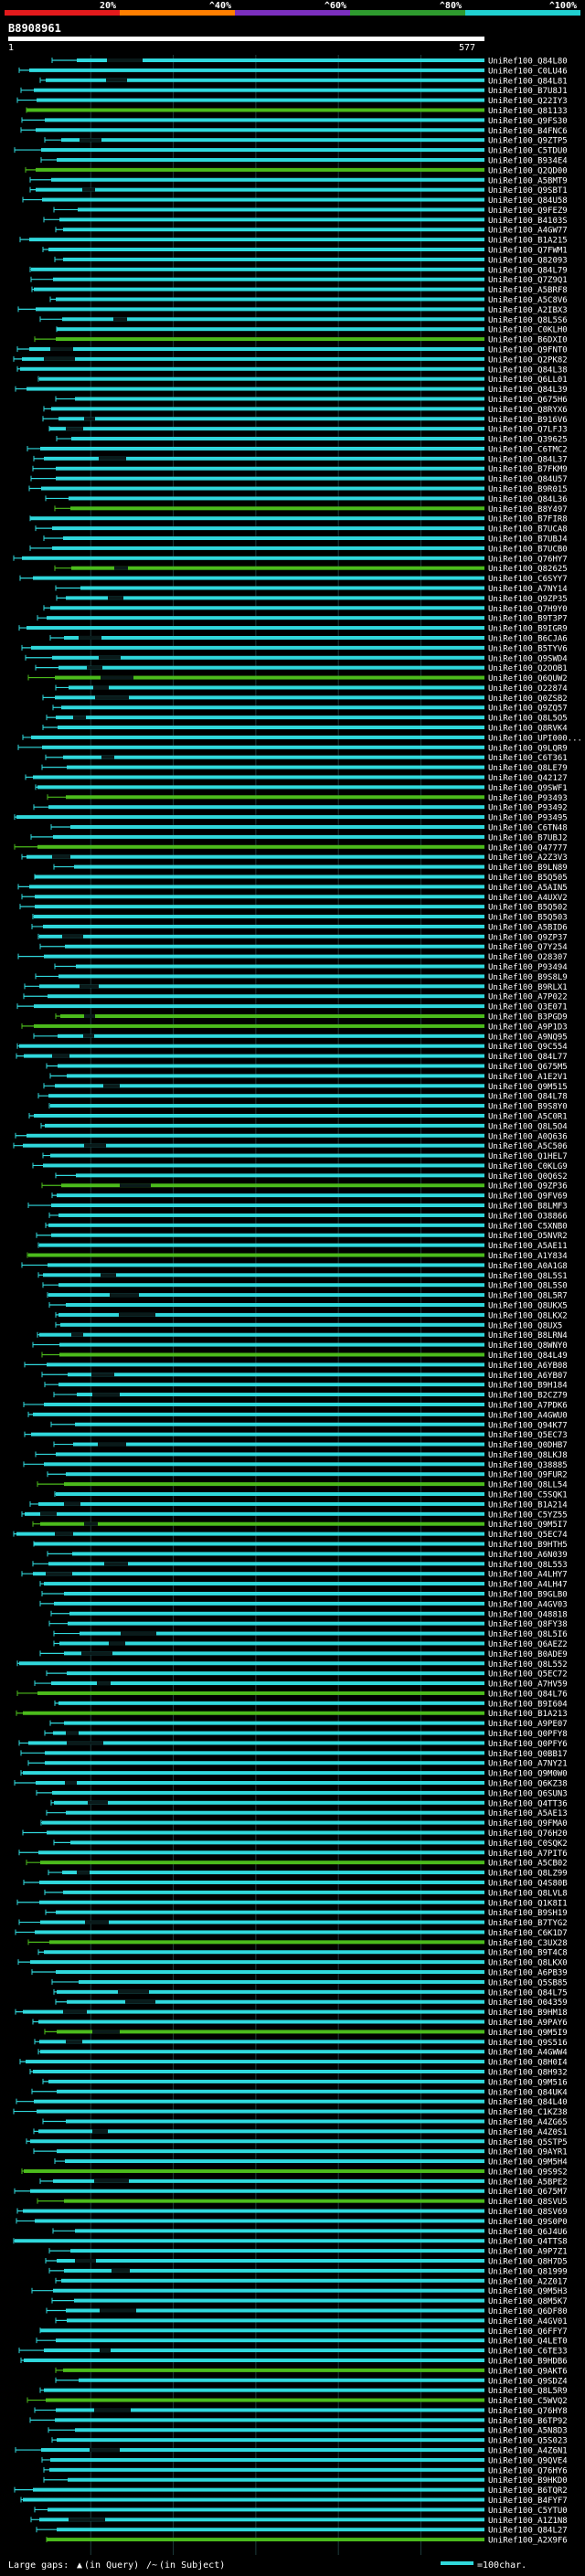 The height and width of the screenshot is (2576, 585). Describe the element at coordinates (311, 1704) in the screenshot. I see `hit-row: UniRef100_B9I604` at that location.